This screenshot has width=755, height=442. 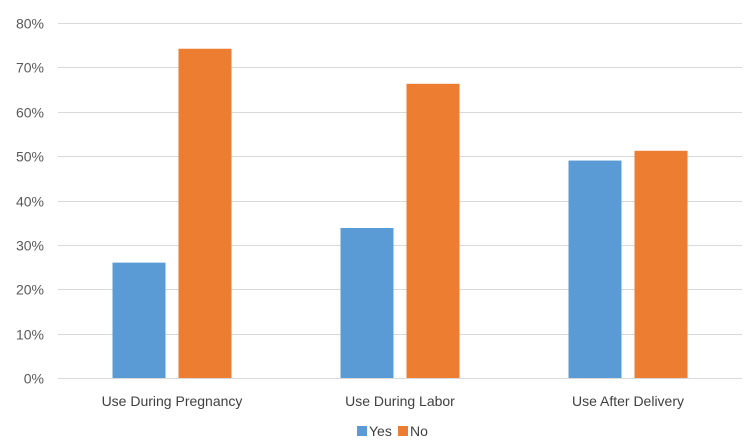 I want to click on y-tick-label: 70%, so click(x=30, y=68).